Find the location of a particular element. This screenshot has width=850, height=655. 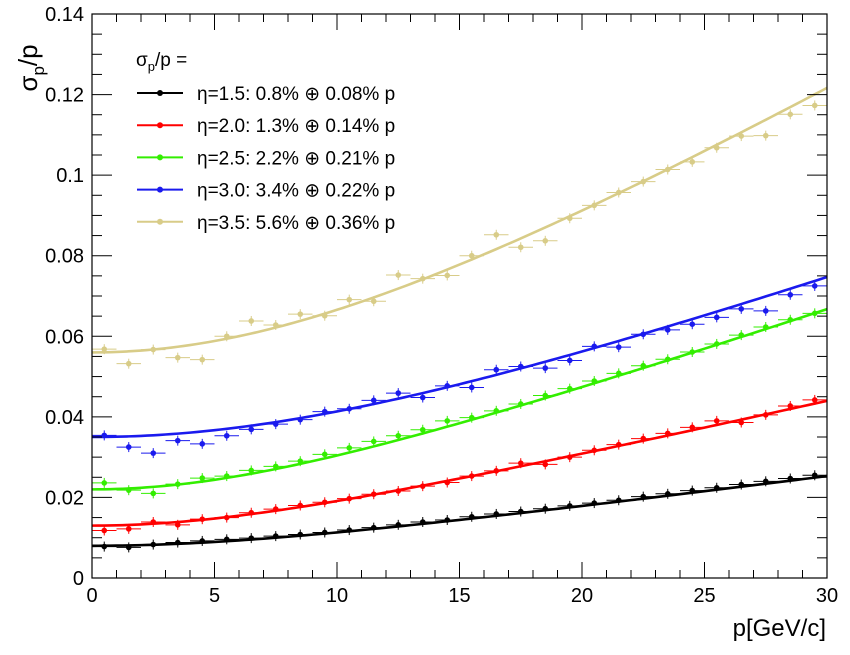

y-tick-label: 0.1 is located at coordinates (70, 176).